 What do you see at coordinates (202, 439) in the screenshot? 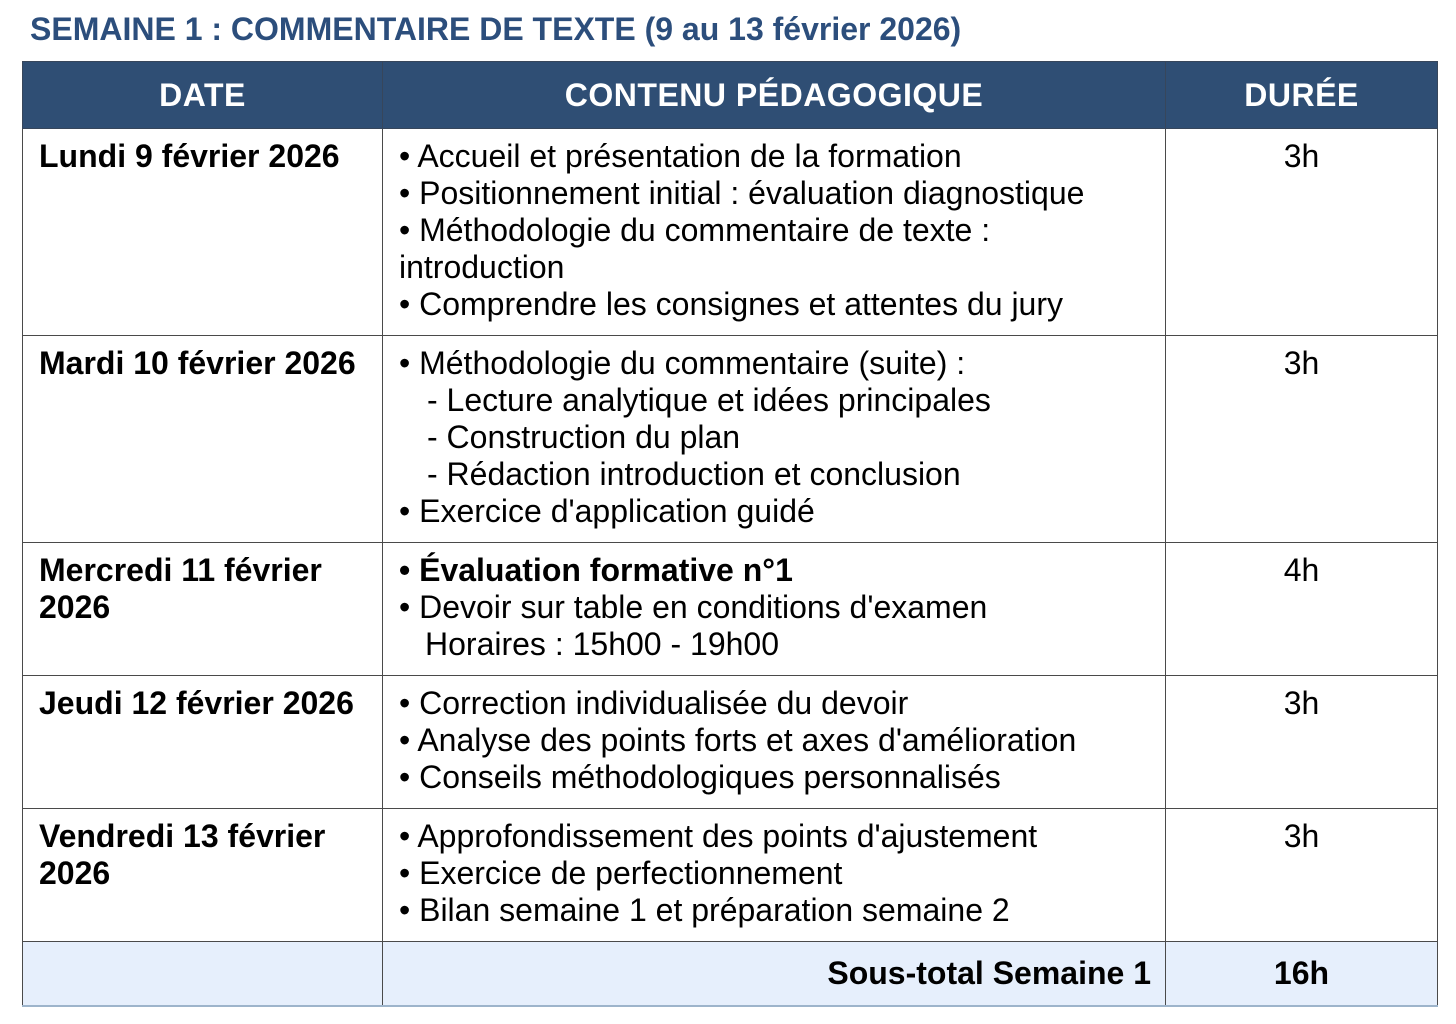
I see `date-cell: Mardi 10 février 2026` at bounding box center [202, 439].